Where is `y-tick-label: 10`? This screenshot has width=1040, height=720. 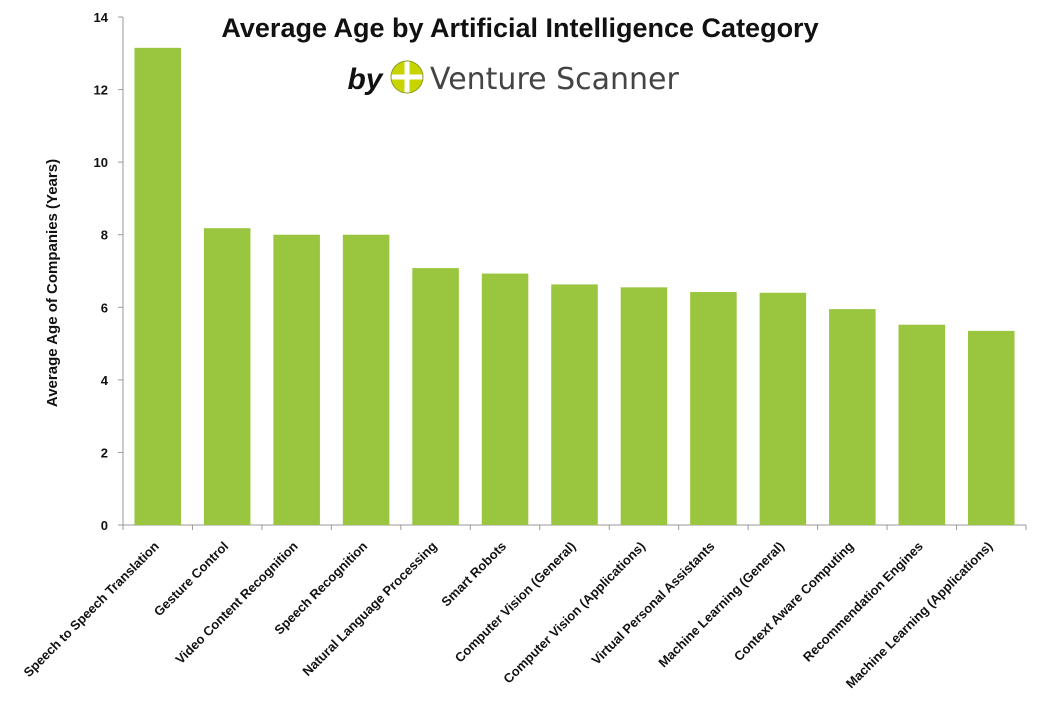 y-tick-label: 10 is located at coordinates (101, 162).